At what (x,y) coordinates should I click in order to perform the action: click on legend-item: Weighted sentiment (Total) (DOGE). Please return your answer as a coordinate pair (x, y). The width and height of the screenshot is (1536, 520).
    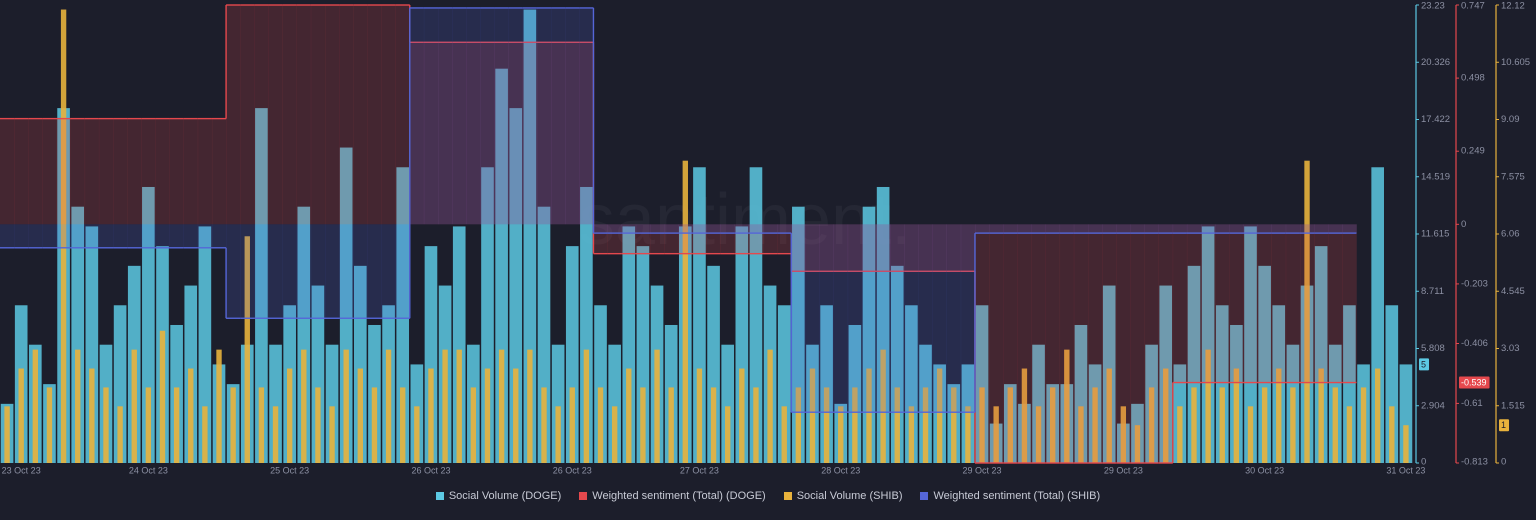
    Looking at the image, I should click on (672, 496).